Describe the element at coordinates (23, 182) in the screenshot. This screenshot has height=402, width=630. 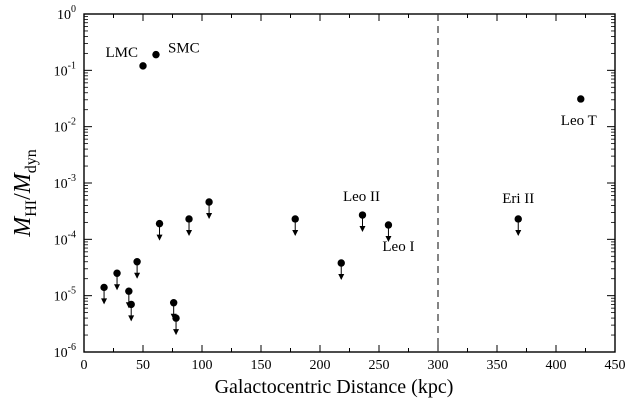
I see `y-label-m2: M` at that location.